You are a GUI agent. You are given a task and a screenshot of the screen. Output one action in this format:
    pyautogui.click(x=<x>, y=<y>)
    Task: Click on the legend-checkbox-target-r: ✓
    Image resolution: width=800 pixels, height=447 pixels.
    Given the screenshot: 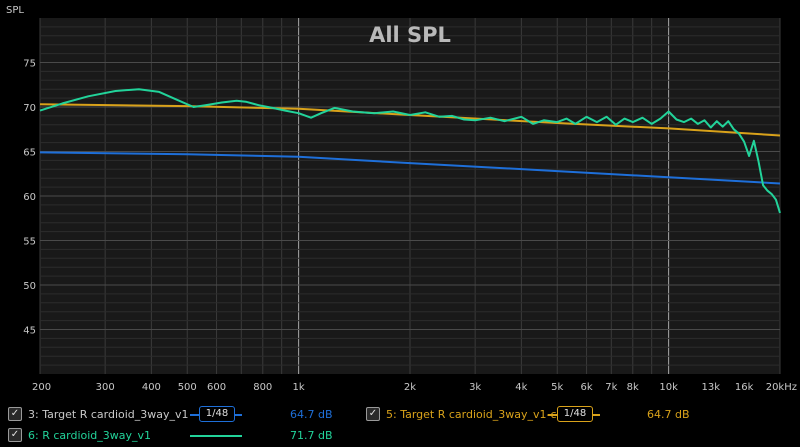 What is the action you would take?
    pyautogui.click(x=15, y=414)
    